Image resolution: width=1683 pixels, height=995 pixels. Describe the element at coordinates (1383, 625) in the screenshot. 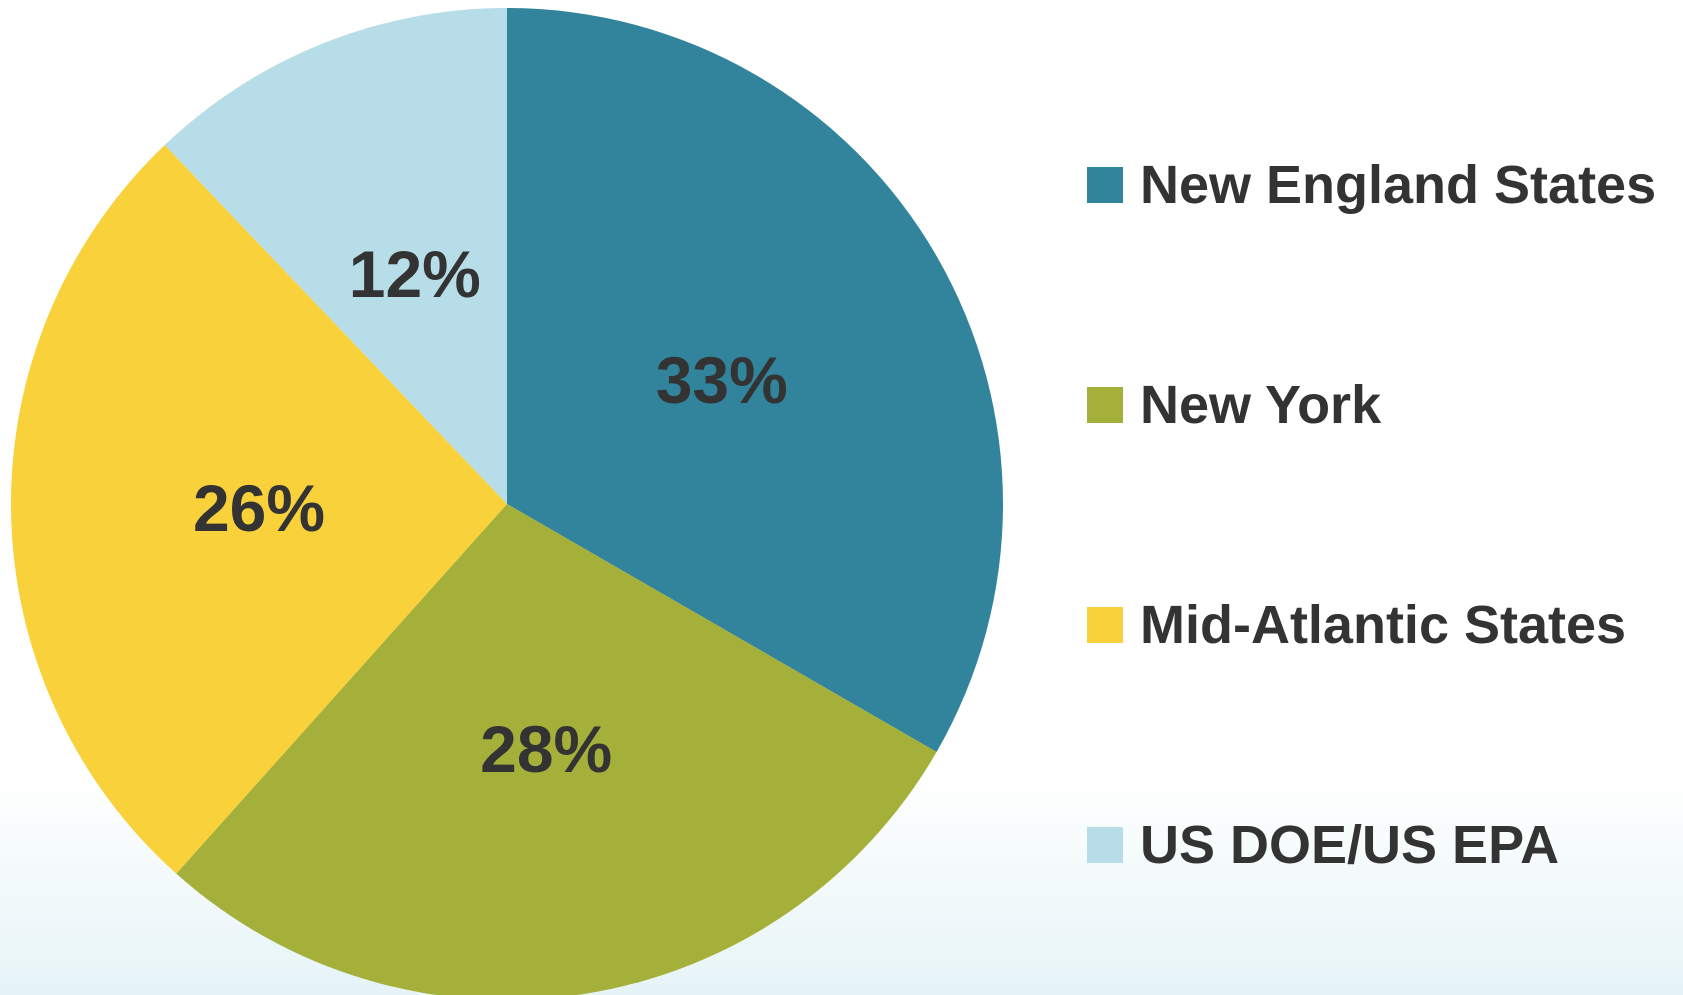

I see `legend-label: Mid-Atlantic States` at that location.